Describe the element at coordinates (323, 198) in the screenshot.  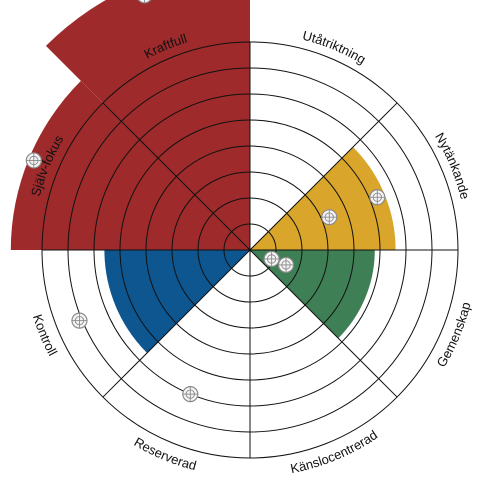
I see `sector-wedge-nytankande` at that location.